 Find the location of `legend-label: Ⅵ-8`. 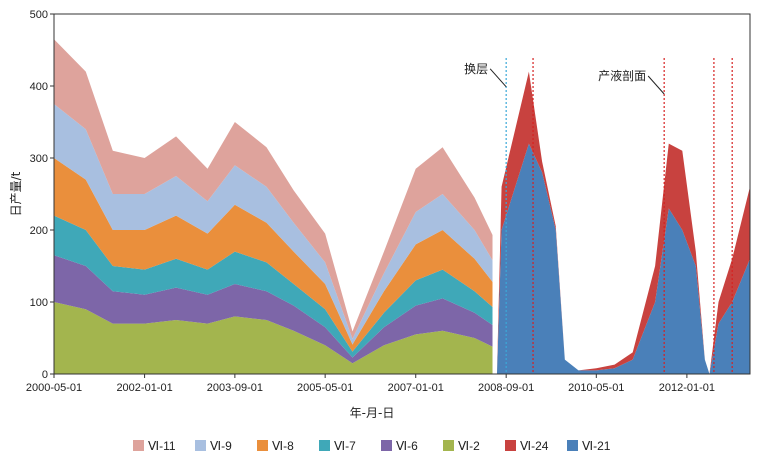

legend-label: Ⅵ-8 is located at coordinates (283, 446).